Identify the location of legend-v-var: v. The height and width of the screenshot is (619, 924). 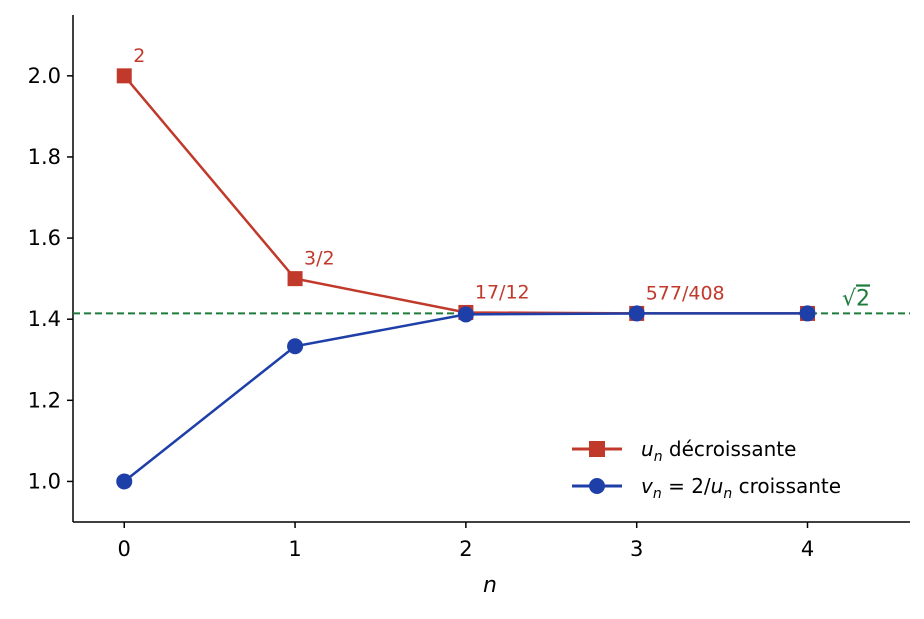
(647, 486).